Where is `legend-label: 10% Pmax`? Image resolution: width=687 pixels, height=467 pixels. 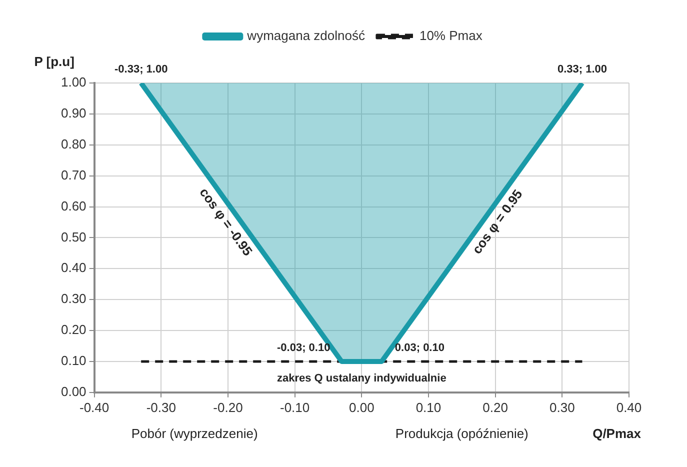
legend-label: 10% Pmax is located at coordinates (451, 36).